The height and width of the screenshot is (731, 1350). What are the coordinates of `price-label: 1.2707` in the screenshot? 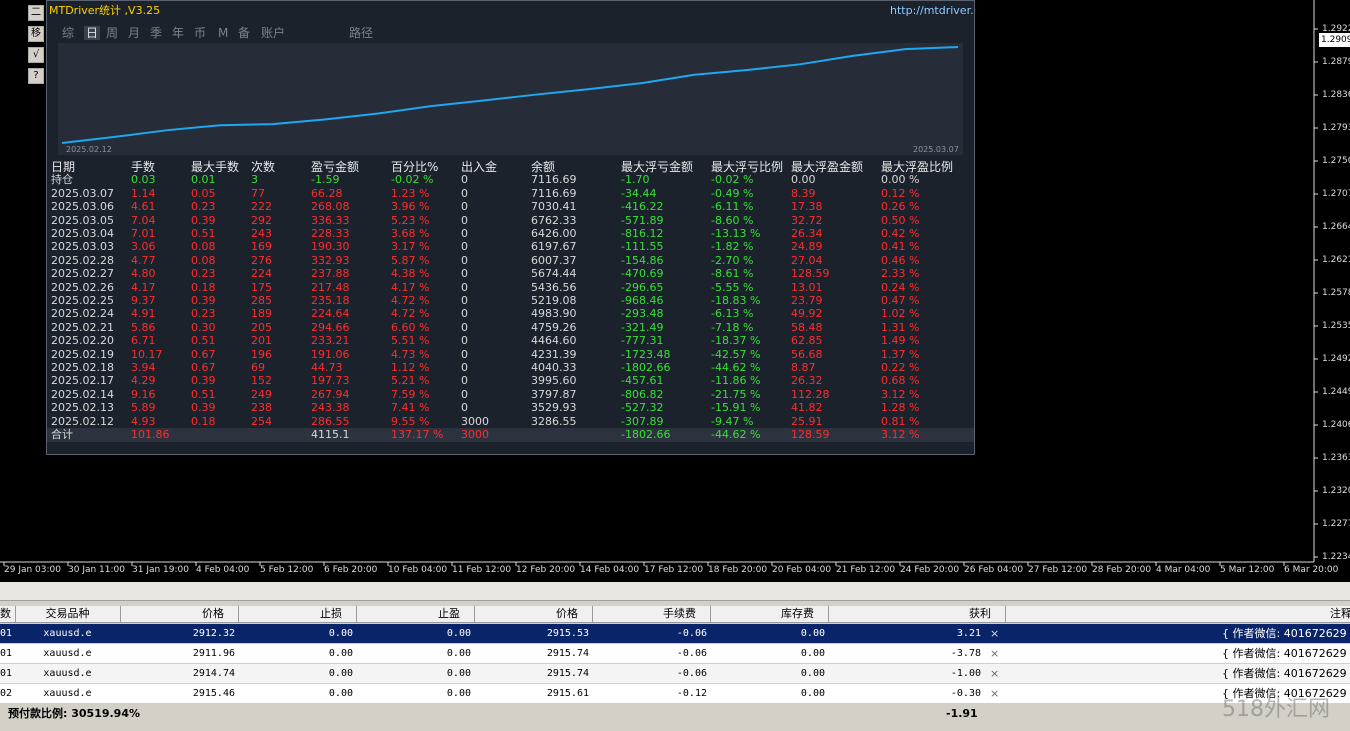 It's located at (1336, 194).